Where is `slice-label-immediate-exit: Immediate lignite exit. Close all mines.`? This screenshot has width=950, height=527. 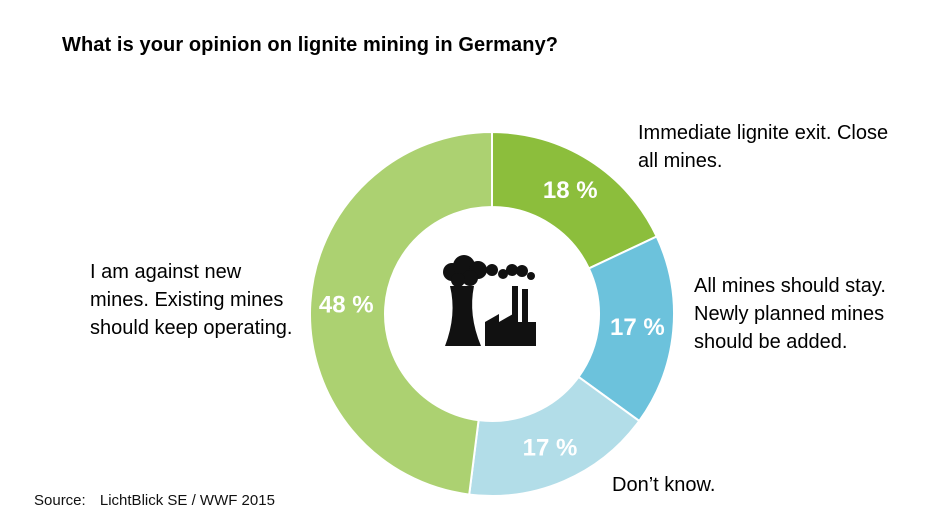 slice-label-immediate-exit: Immediate lignite exit. Close all mines. is located at coordinates (763, 147).